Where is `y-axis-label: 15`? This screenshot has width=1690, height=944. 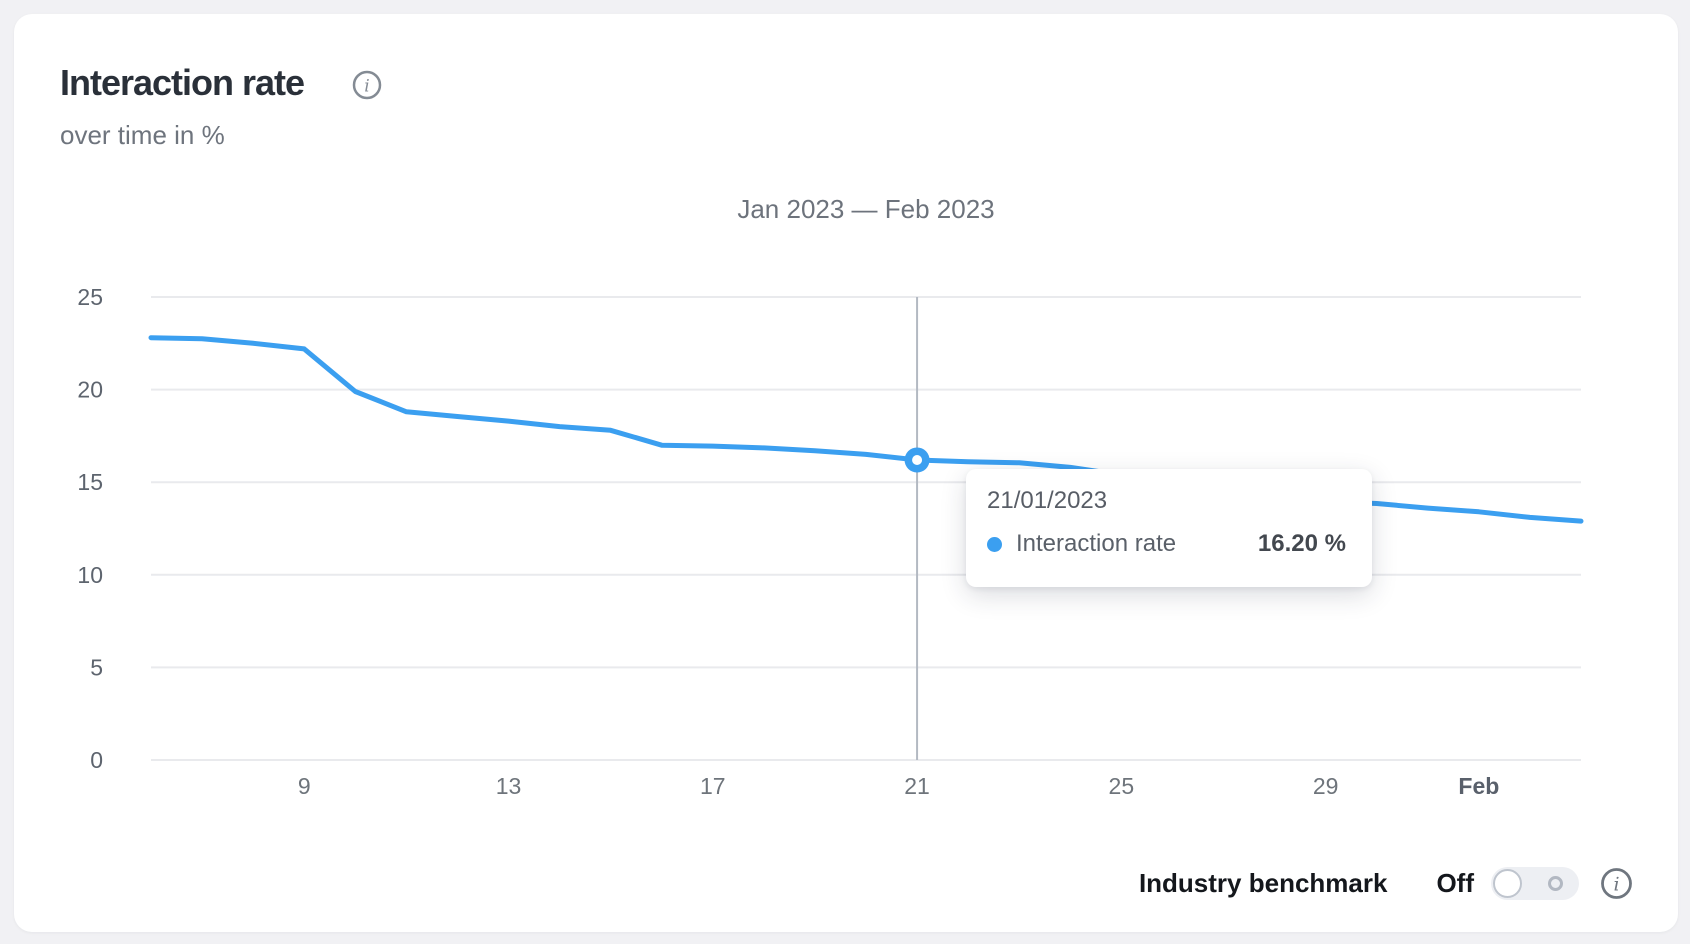
y-axis-label: 15 is located at coordinates (90, 482).